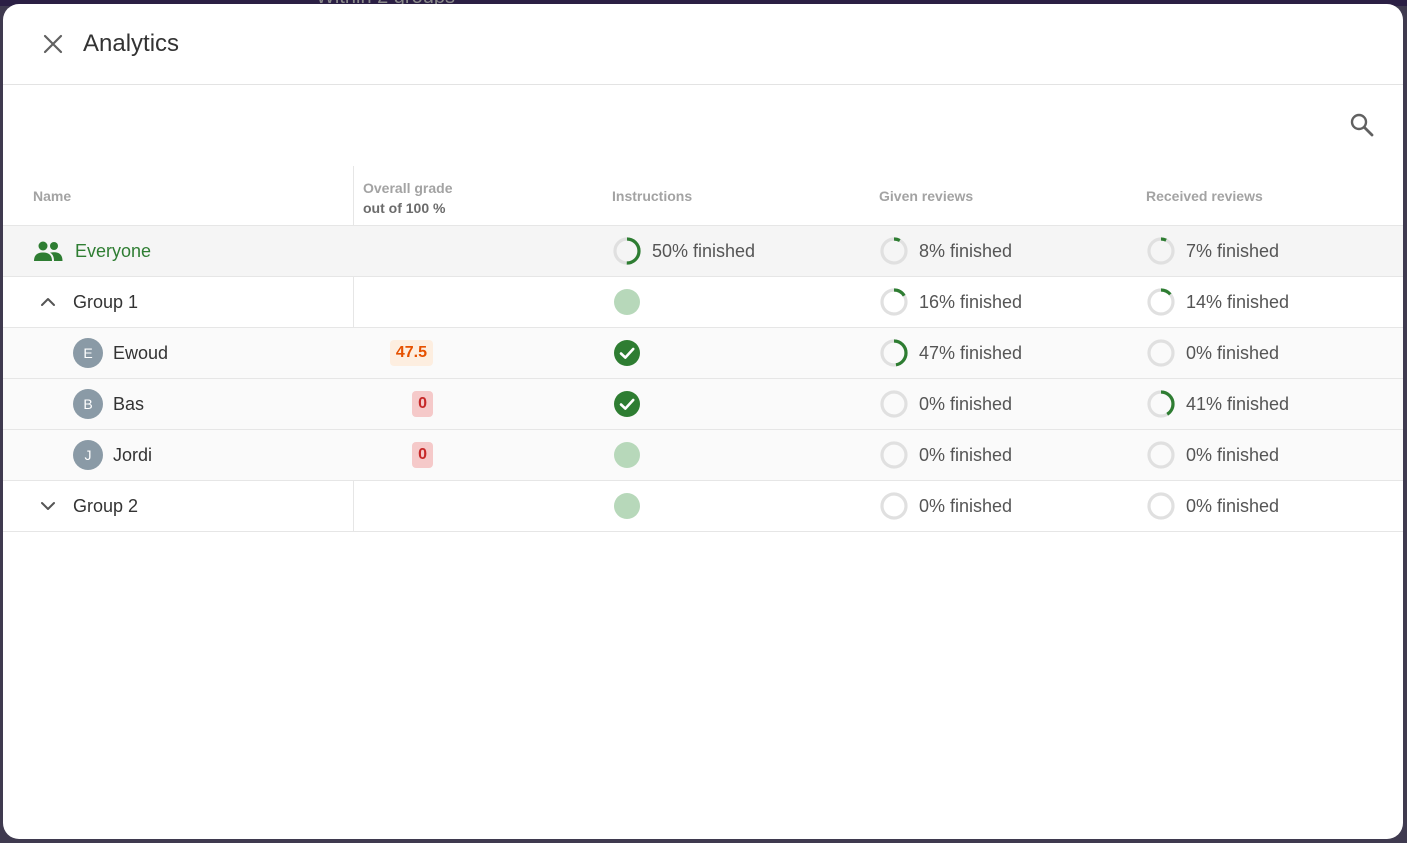 This screenshot has width=1407, height=843. I want to click on header-received-reviews: Received reviews, so click(1204, 196).